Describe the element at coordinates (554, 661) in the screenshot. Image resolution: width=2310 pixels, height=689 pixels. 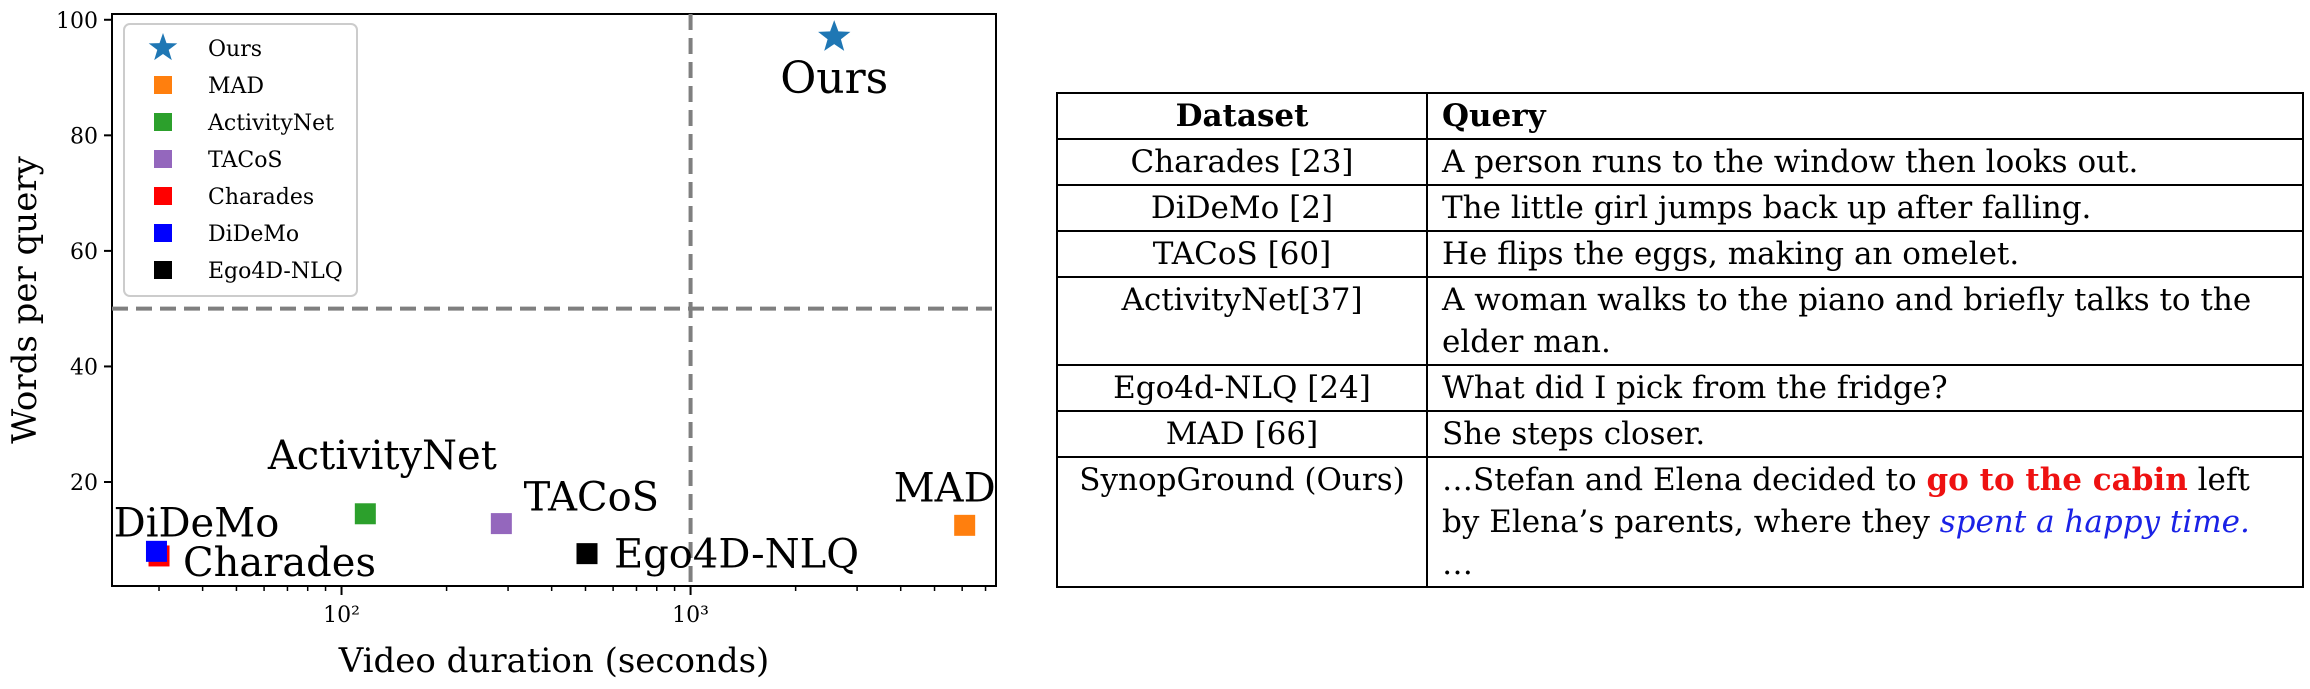
I see `x-axis-label: Video duration (seconds)` at that location.